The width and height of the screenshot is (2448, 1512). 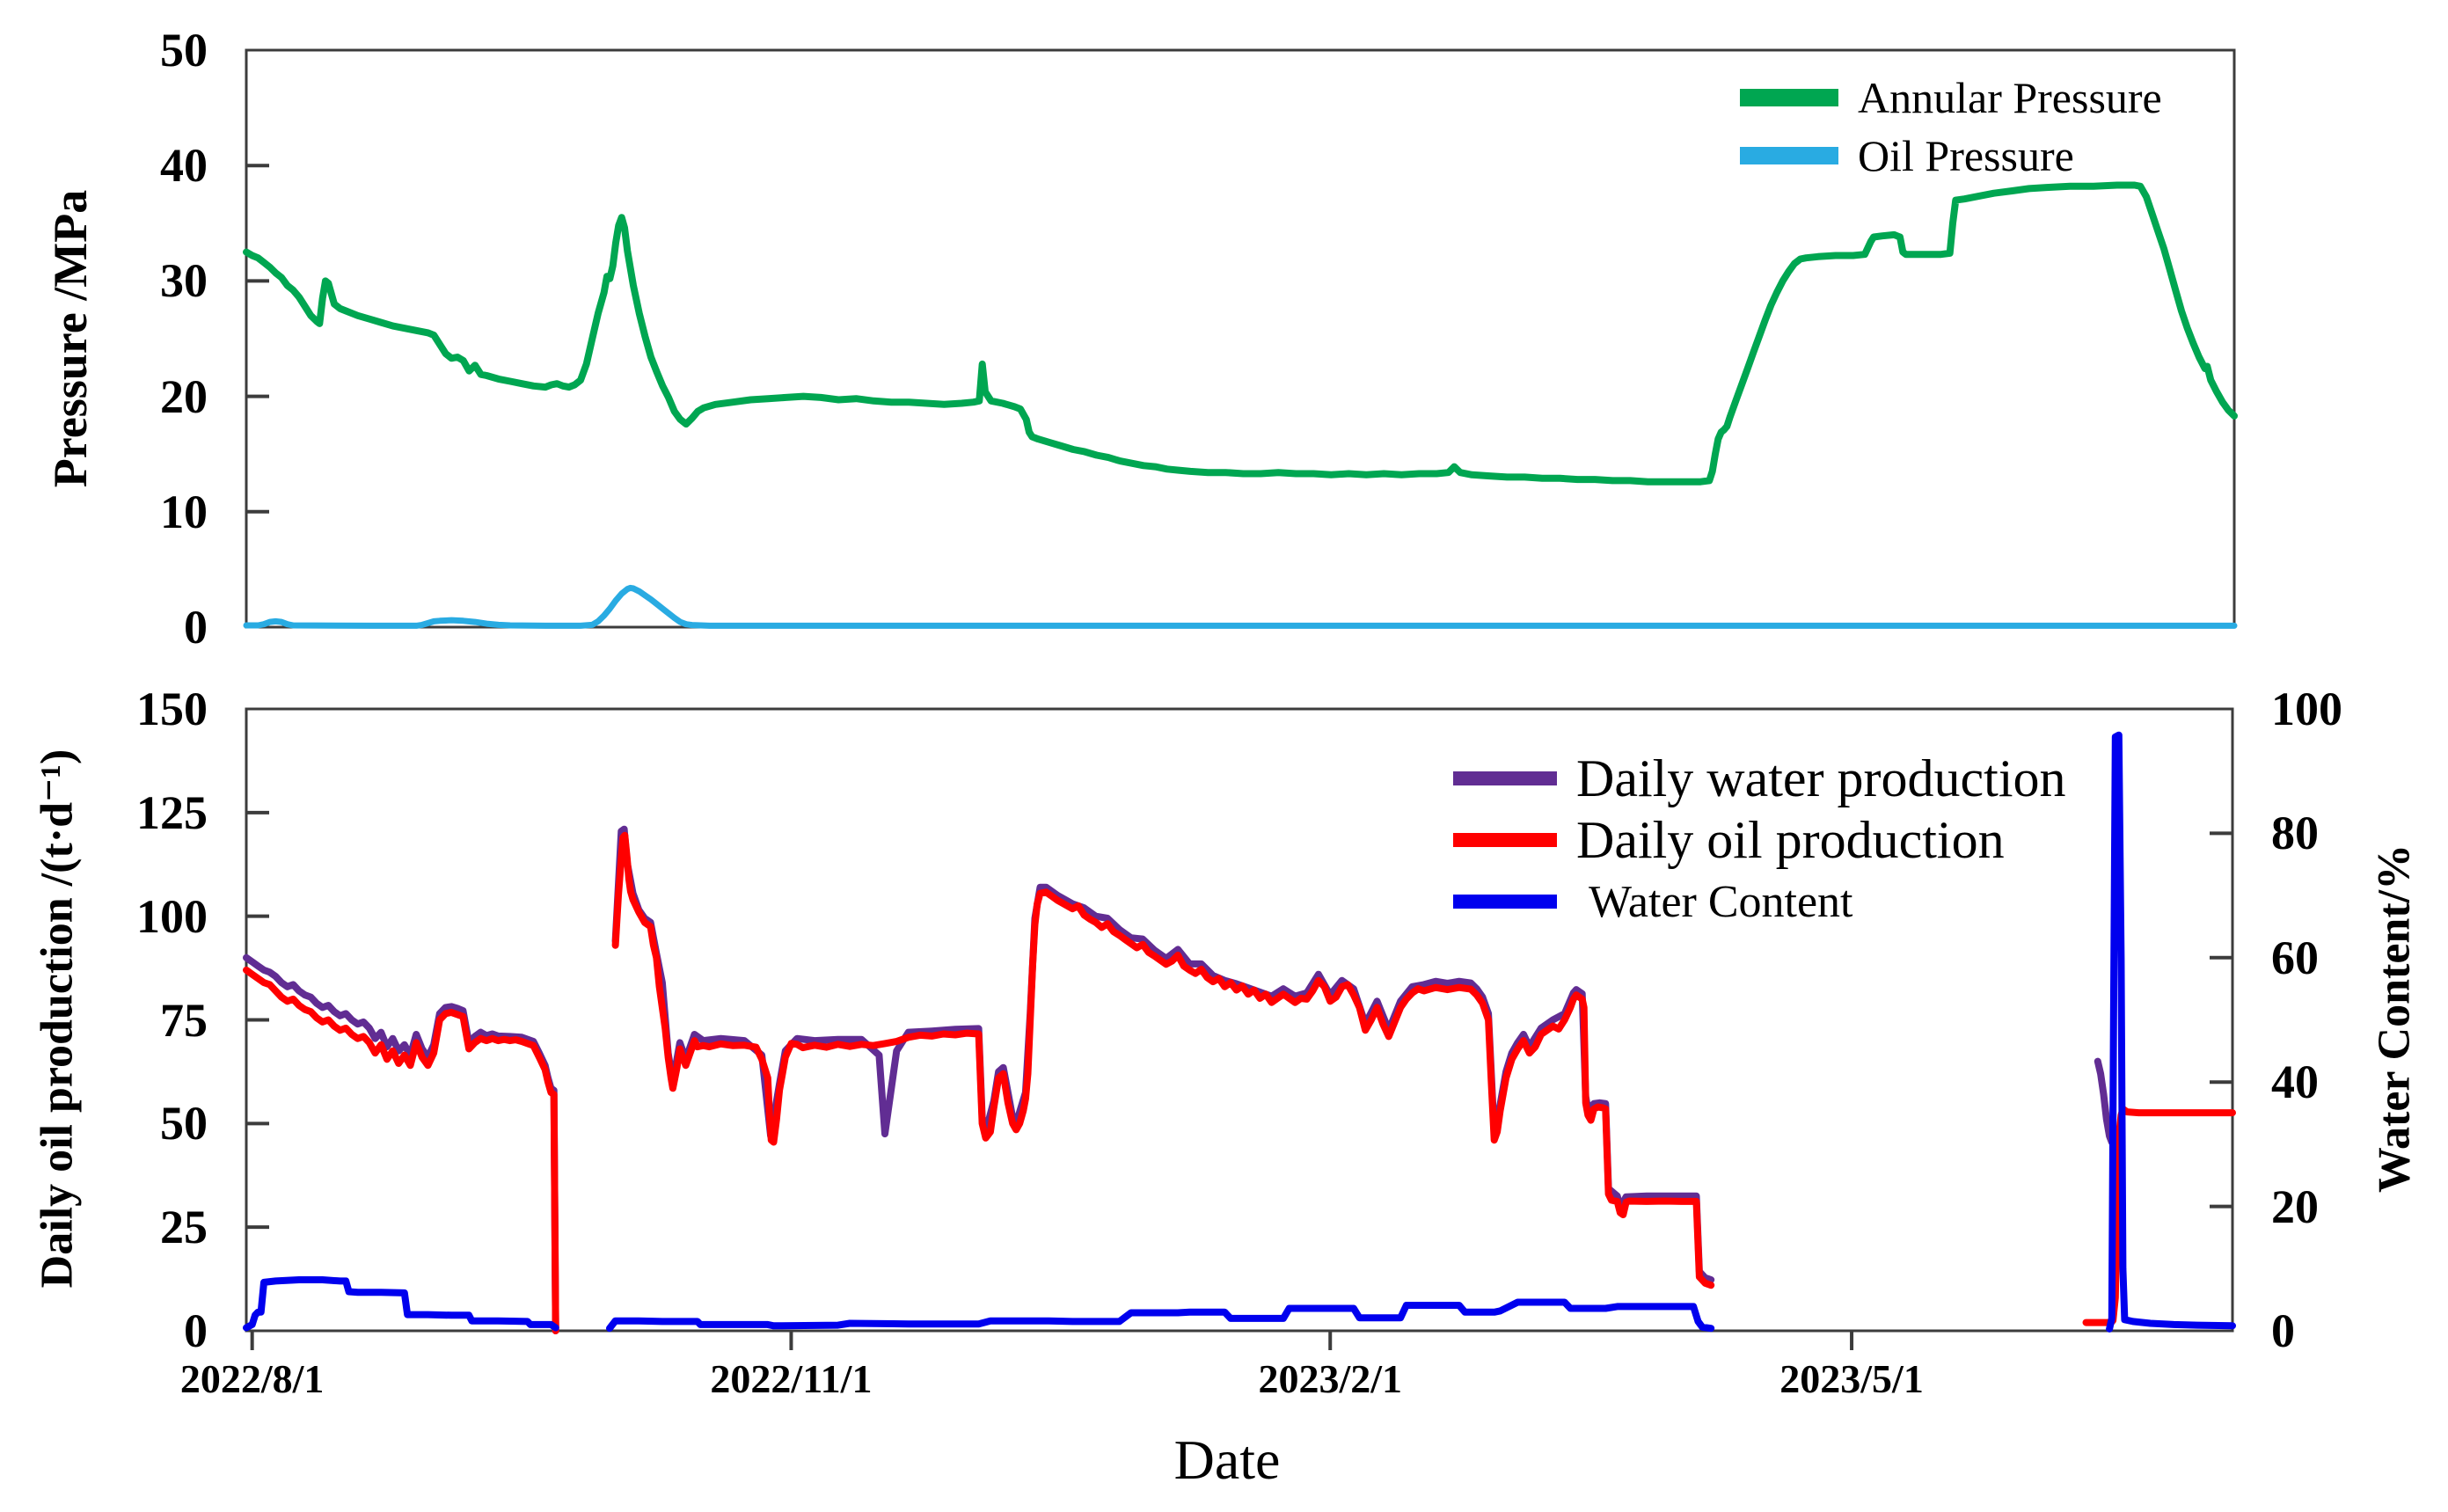 I want to click on production-chart-xtick-2023-5-1: 2023/5/1, so click(x=1851, y=1378).